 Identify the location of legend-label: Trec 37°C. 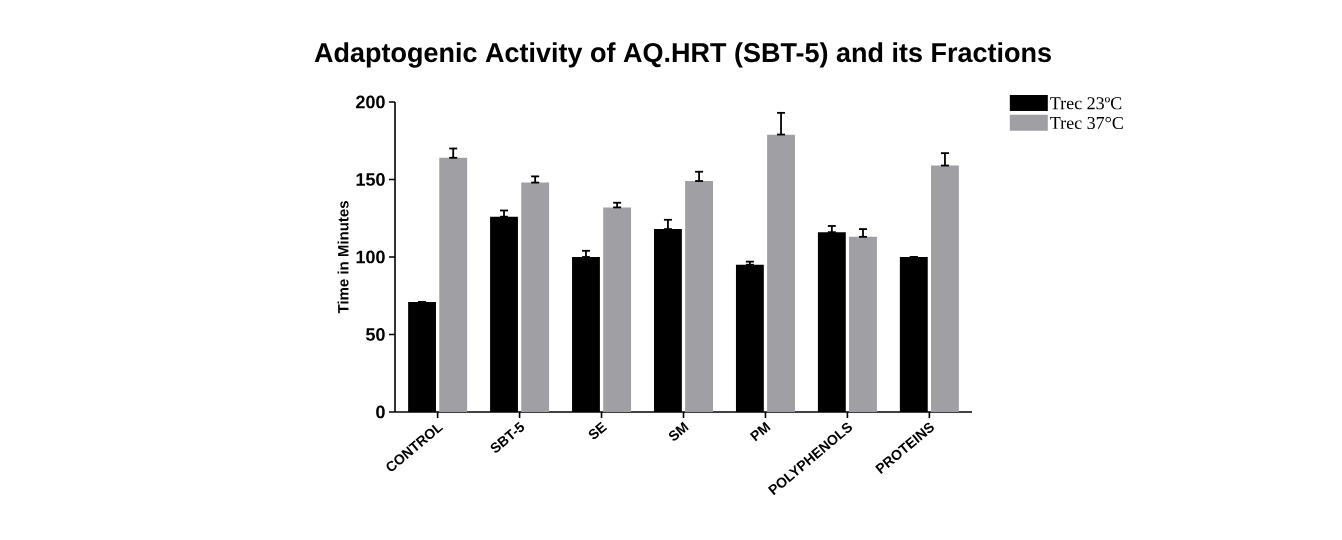
(1086, 123).